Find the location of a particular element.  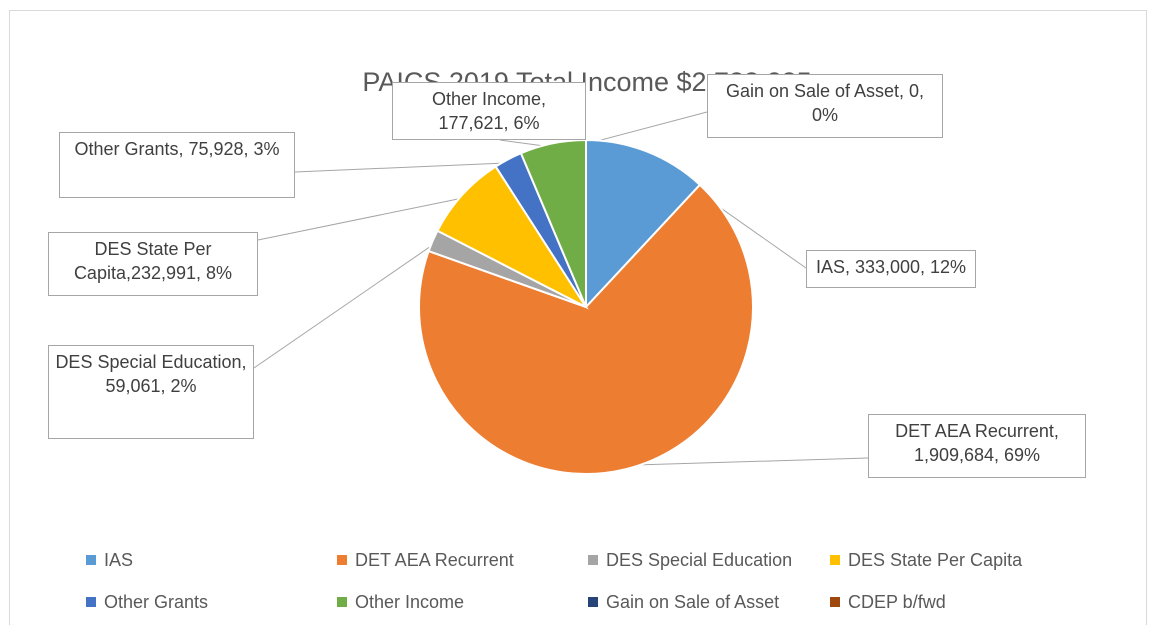

pie-slice-des-state-per-capita is located at coordinates (512, 237).